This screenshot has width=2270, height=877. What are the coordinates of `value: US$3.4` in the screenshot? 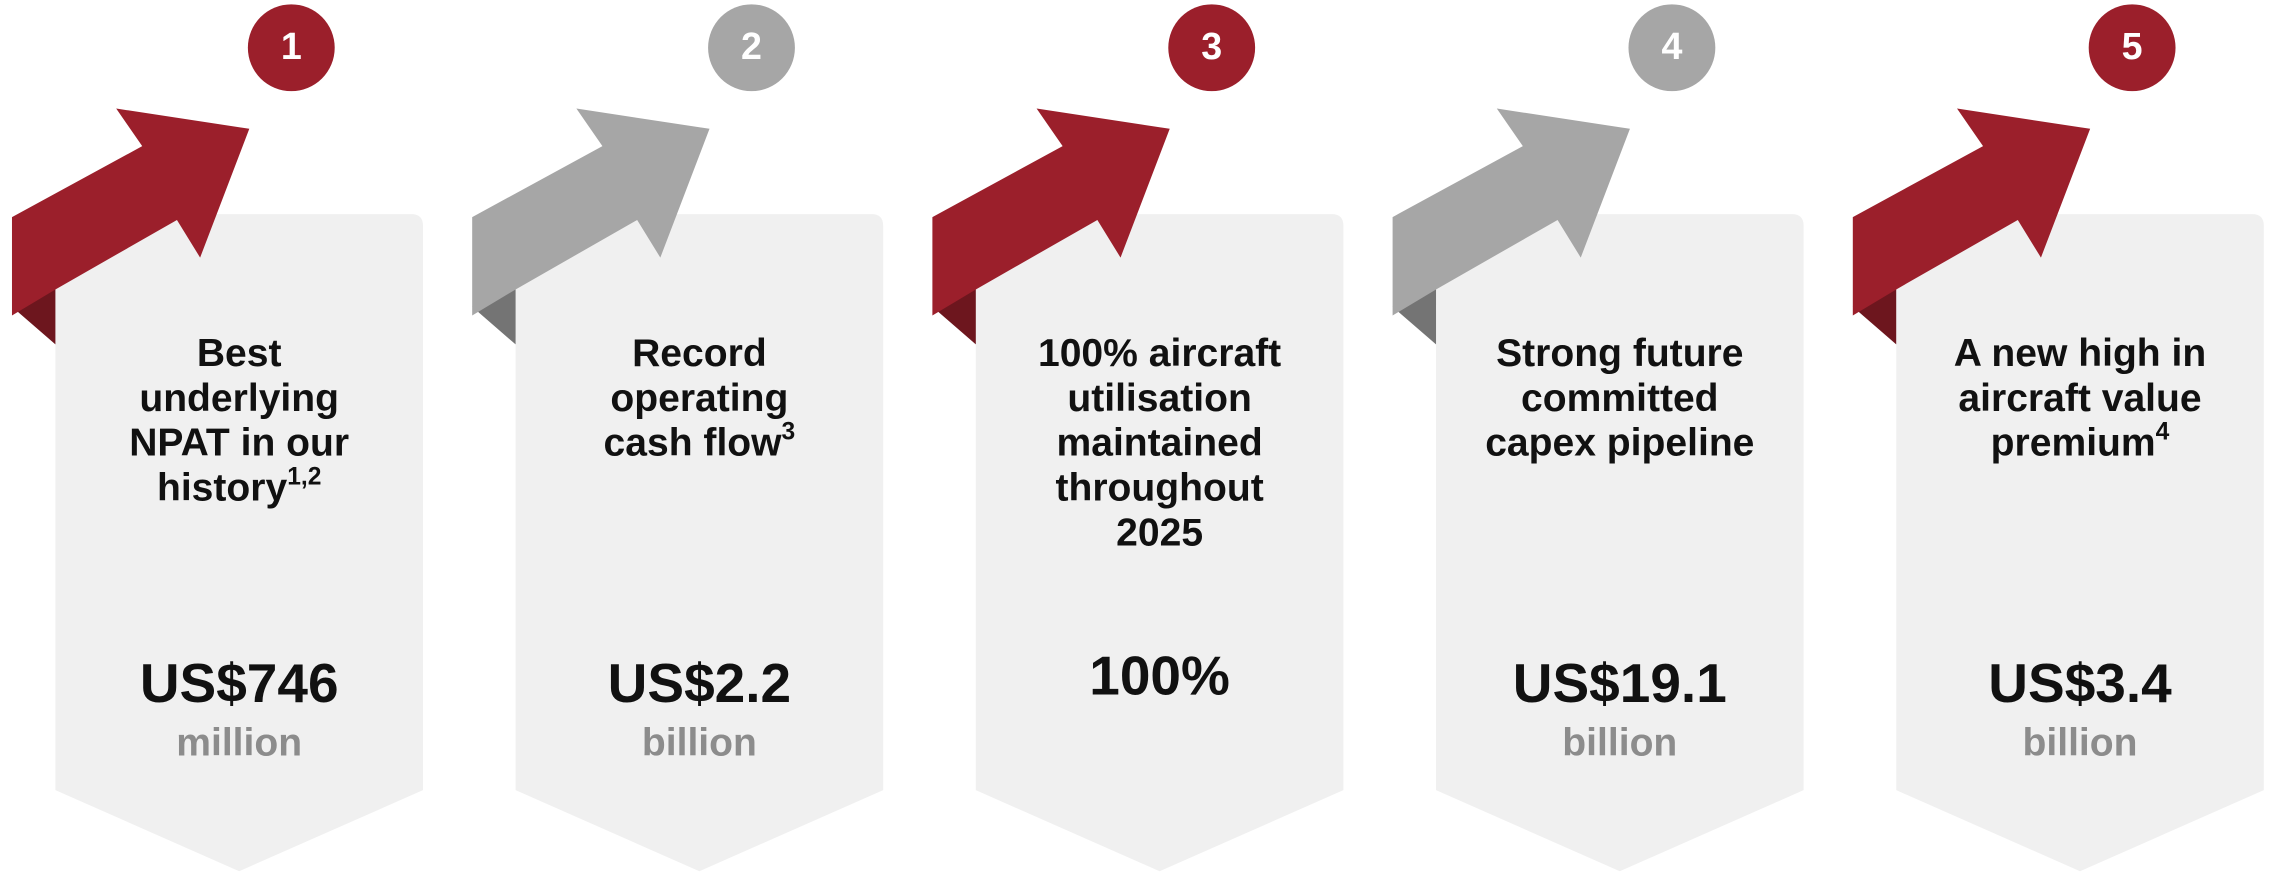 It's located at (2080, 683).